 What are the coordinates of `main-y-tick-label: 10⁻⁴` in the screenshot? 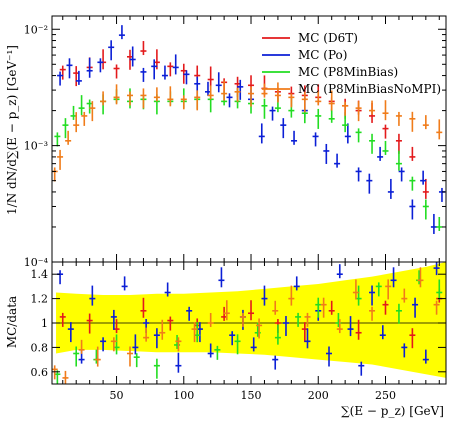 It's located at (36, 262).